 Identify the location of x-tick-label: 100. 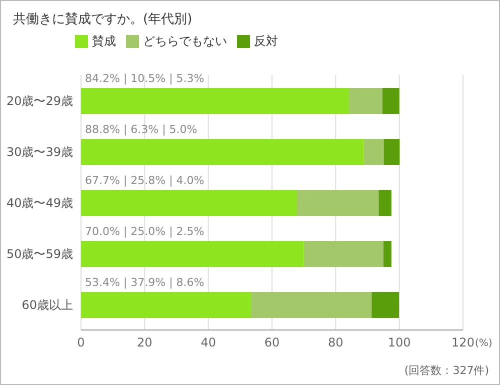
(399, 343).